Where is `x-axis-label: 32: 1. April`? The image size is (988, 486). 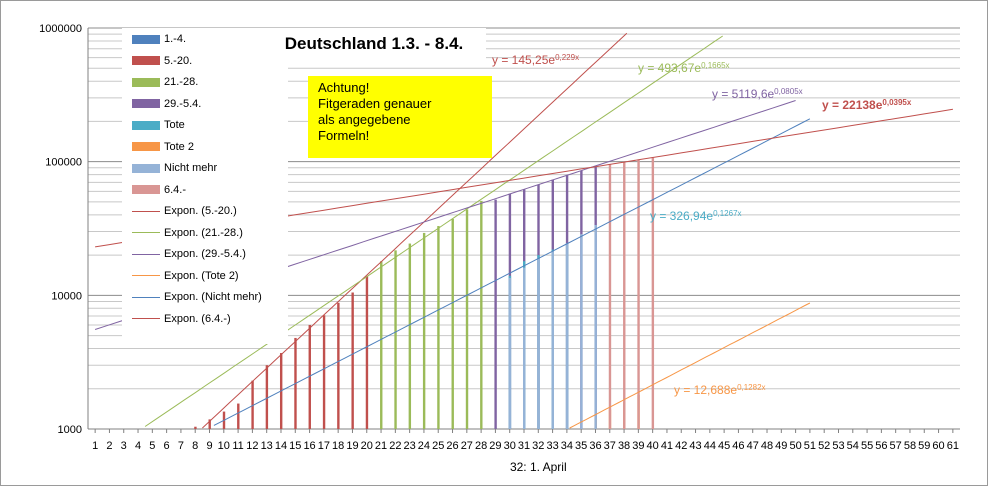
x-axis-label: 32: 1. April is located at coordinates (538, 467).